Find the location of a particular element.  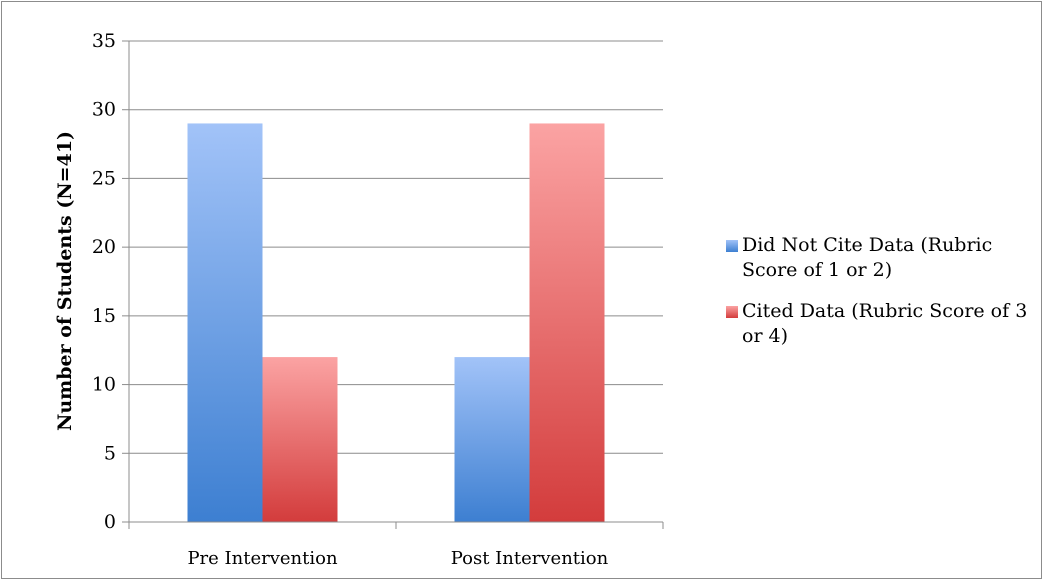

y-tick-label: 10 is located at coordinates (104, 385).